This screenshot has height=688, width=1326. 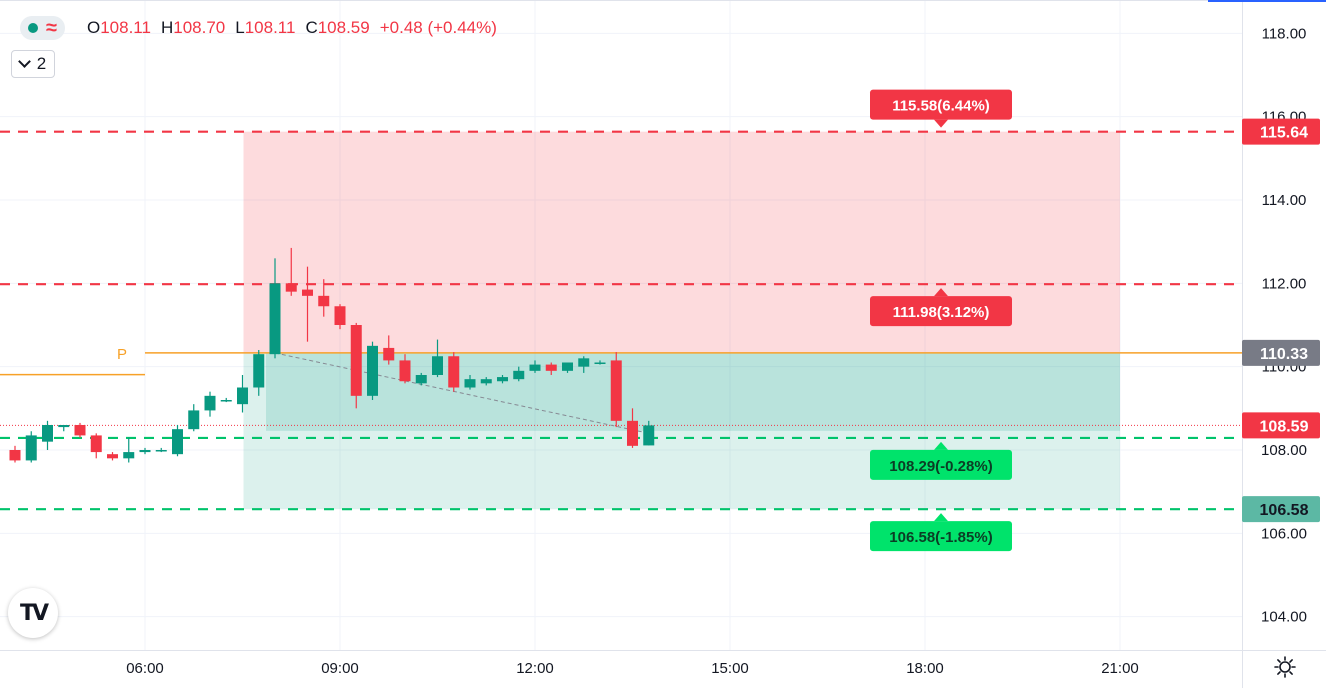 What do you see at coordinates (1284, 426) in the screenshot?
I see `axis-tag-text: 108.59` at bounding box center [1284, 426].